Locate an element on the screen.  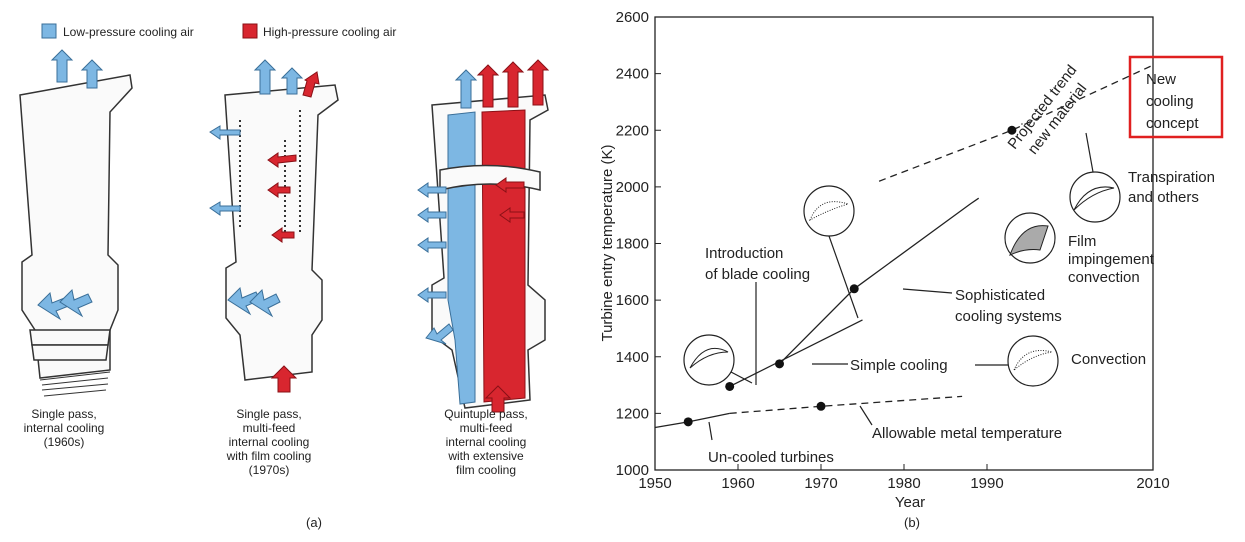
panel-label: (a) is located at coordinates (314, 522).